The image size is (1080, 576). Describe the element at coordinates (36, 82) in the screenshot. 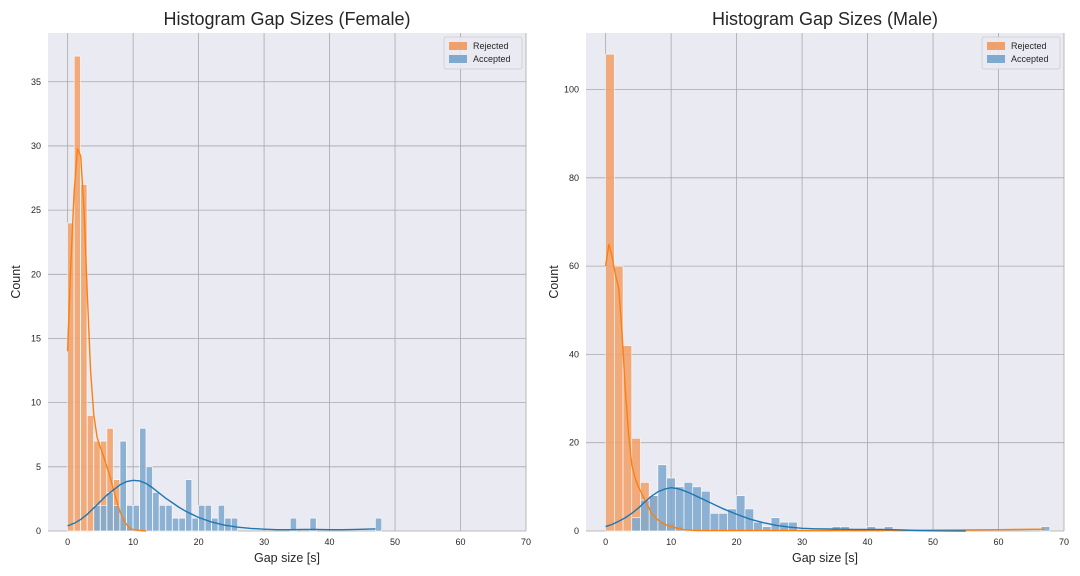

I see `y-tick-label: 35` at that location.